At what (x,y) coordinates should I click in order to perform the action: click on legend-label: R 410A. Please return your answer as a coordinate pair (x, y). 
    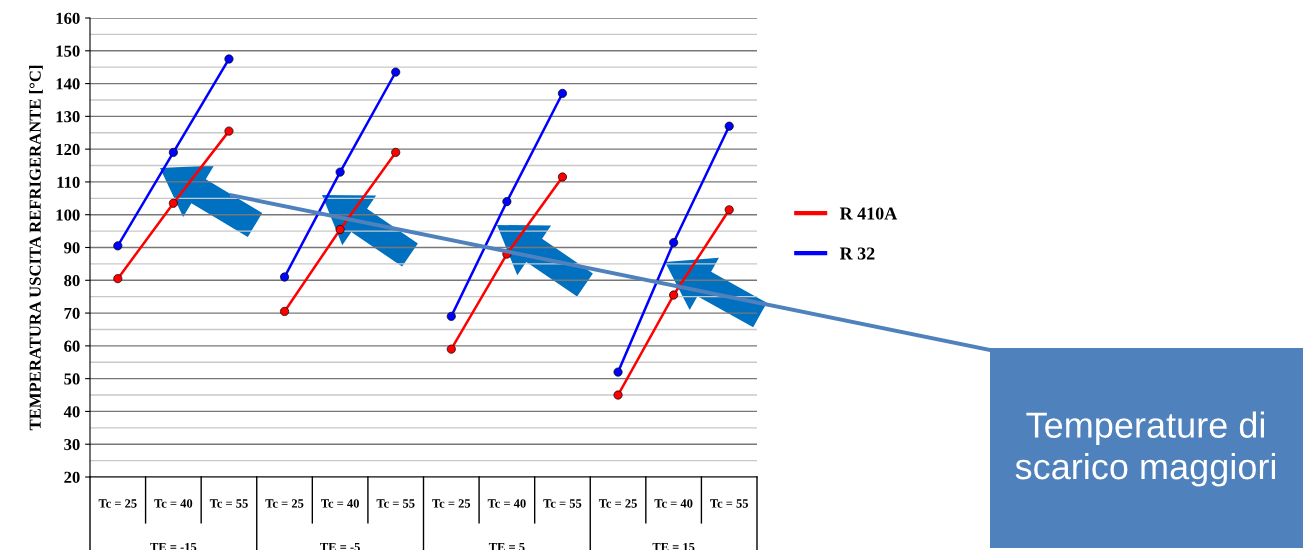
    Looking at the image, I should click on (868, 213).